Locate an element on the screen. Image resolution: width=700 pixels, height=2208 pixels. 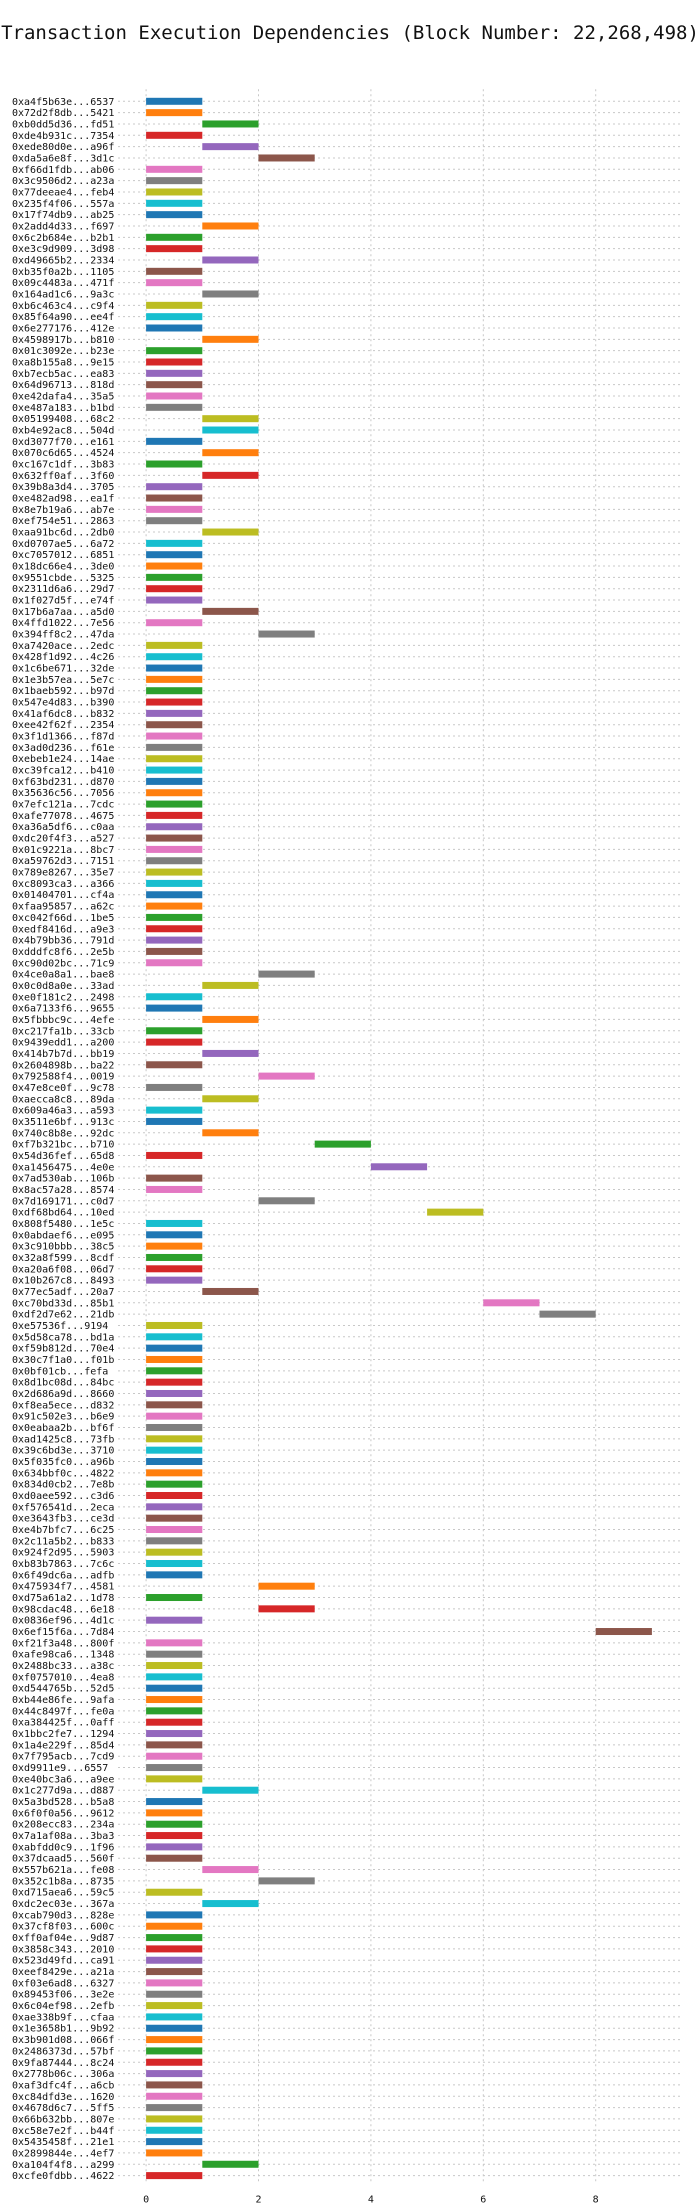
transaction-label: 0x7f795acb...7cd9 is located at coordinates (63, 1757).